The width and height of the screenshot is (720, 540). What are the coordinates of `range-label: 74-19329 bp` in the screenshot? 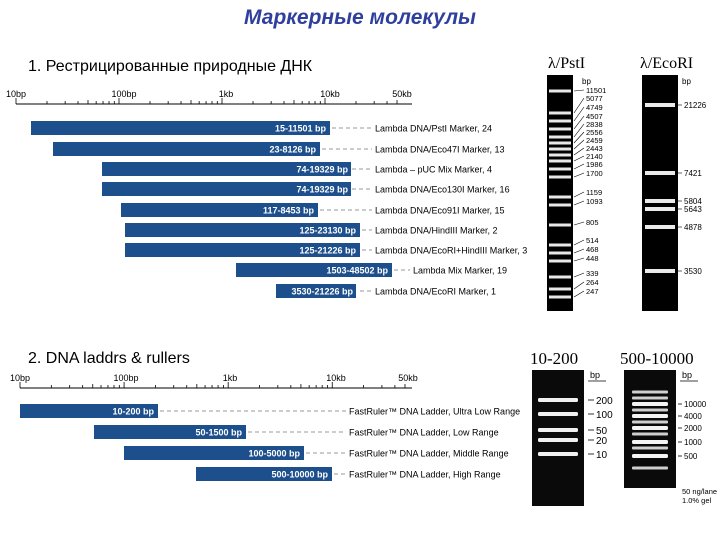 It's located at (322, 170).